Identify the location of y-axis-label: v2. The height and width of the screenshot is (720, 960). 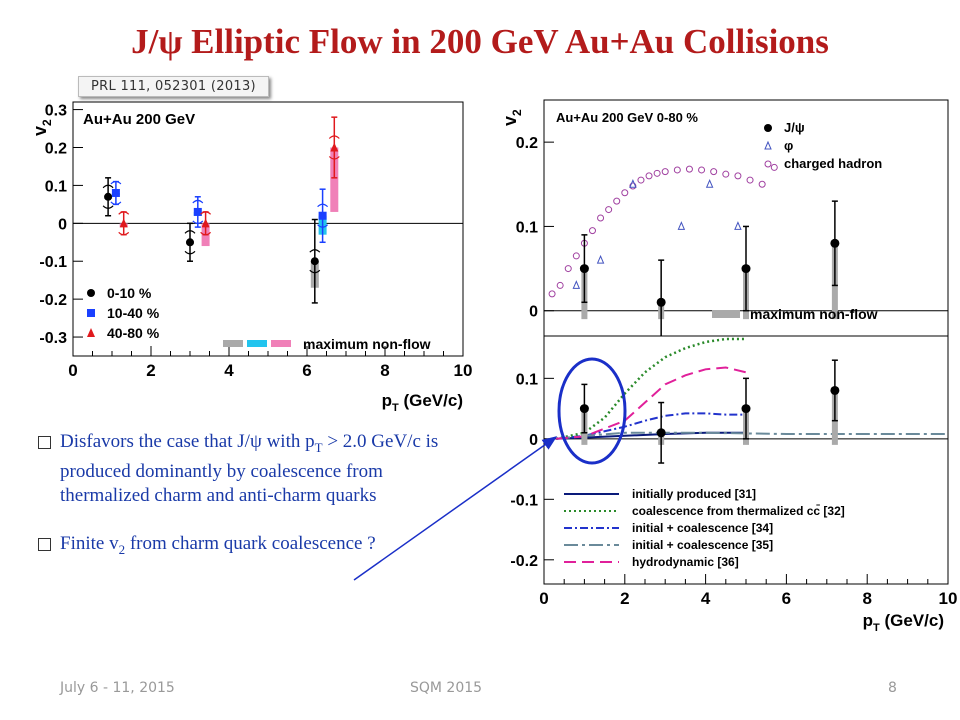
(512, 117).